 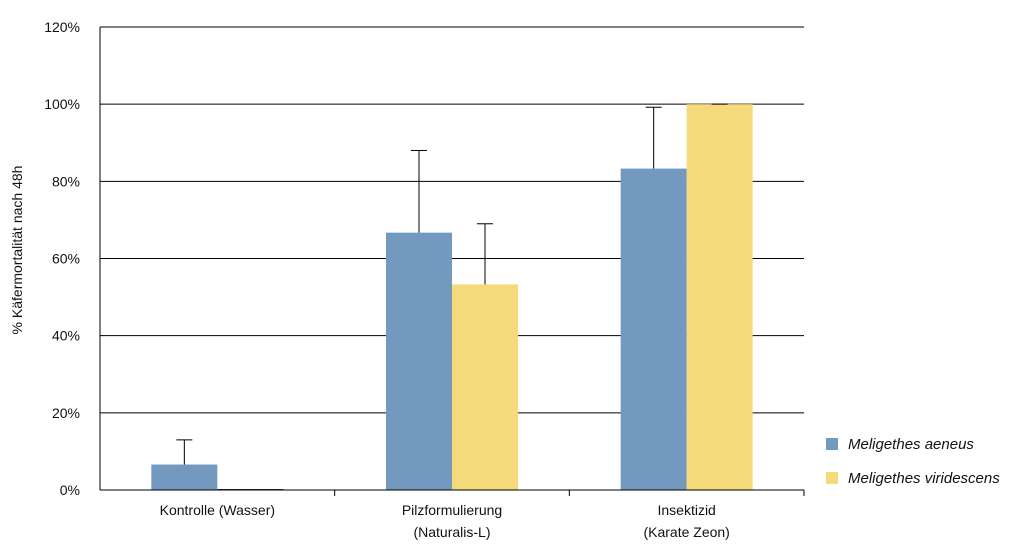 What do you see at coordinates (452, 521) in the screenshot?
I see `x-tick-label: Pilzformulierung (Naturalis-L)` at bounding box center [452, 521].